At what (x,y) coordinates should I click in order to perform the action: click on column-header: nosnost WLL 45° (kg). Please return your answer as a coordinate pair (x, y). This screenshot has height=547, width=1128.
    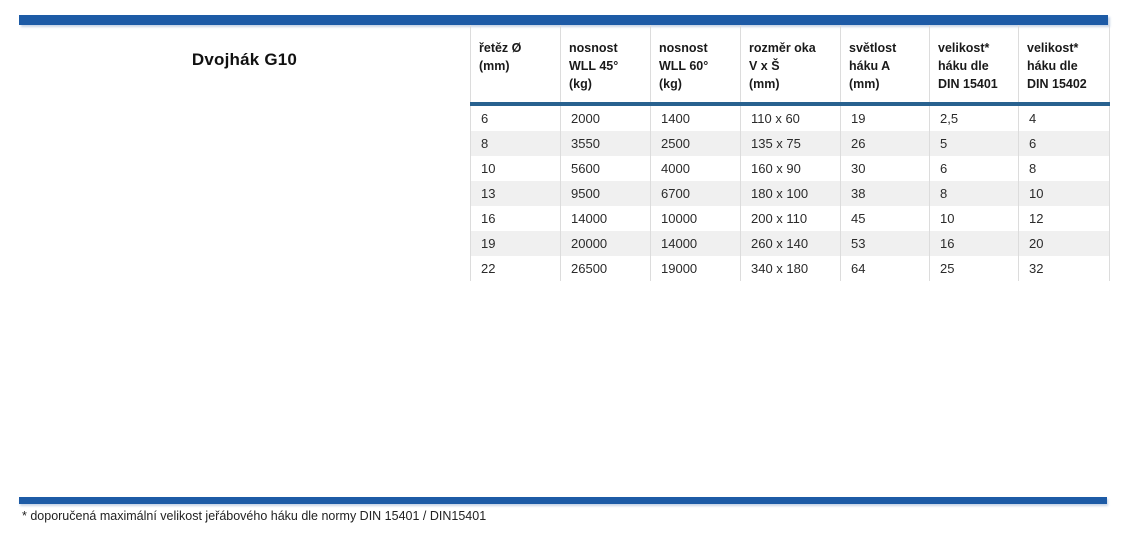
    Looking at the image, I should click on (605, 65).